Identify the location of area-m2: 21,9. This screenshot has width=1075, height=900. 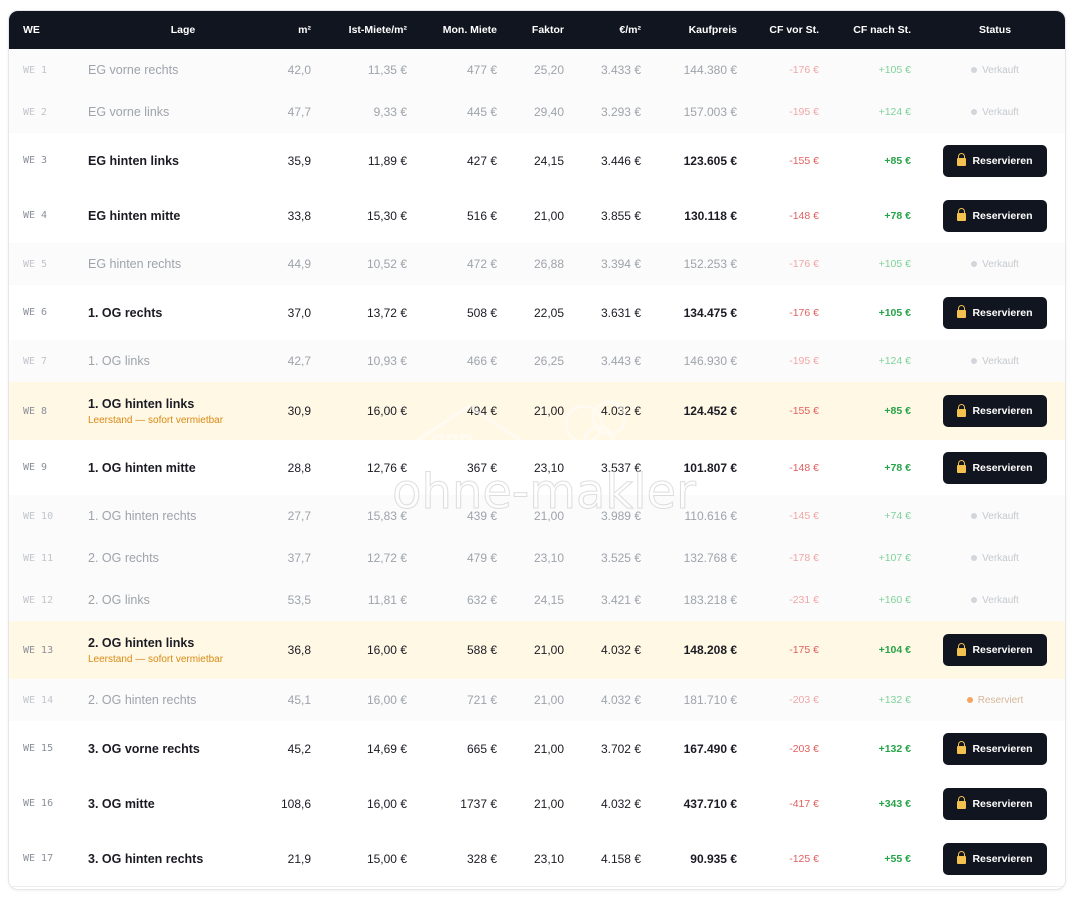
(299, 858).